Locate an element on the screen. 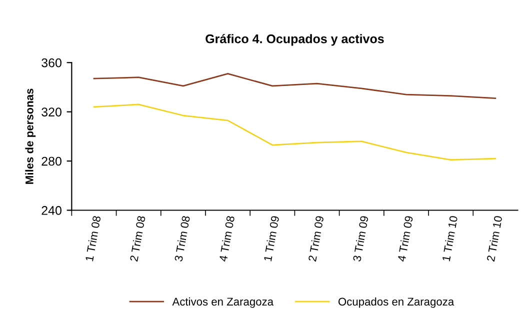 This screenshot has width=531, height=321. legend-label: Activos en Zaragoza is located at coordinates (223, 302).